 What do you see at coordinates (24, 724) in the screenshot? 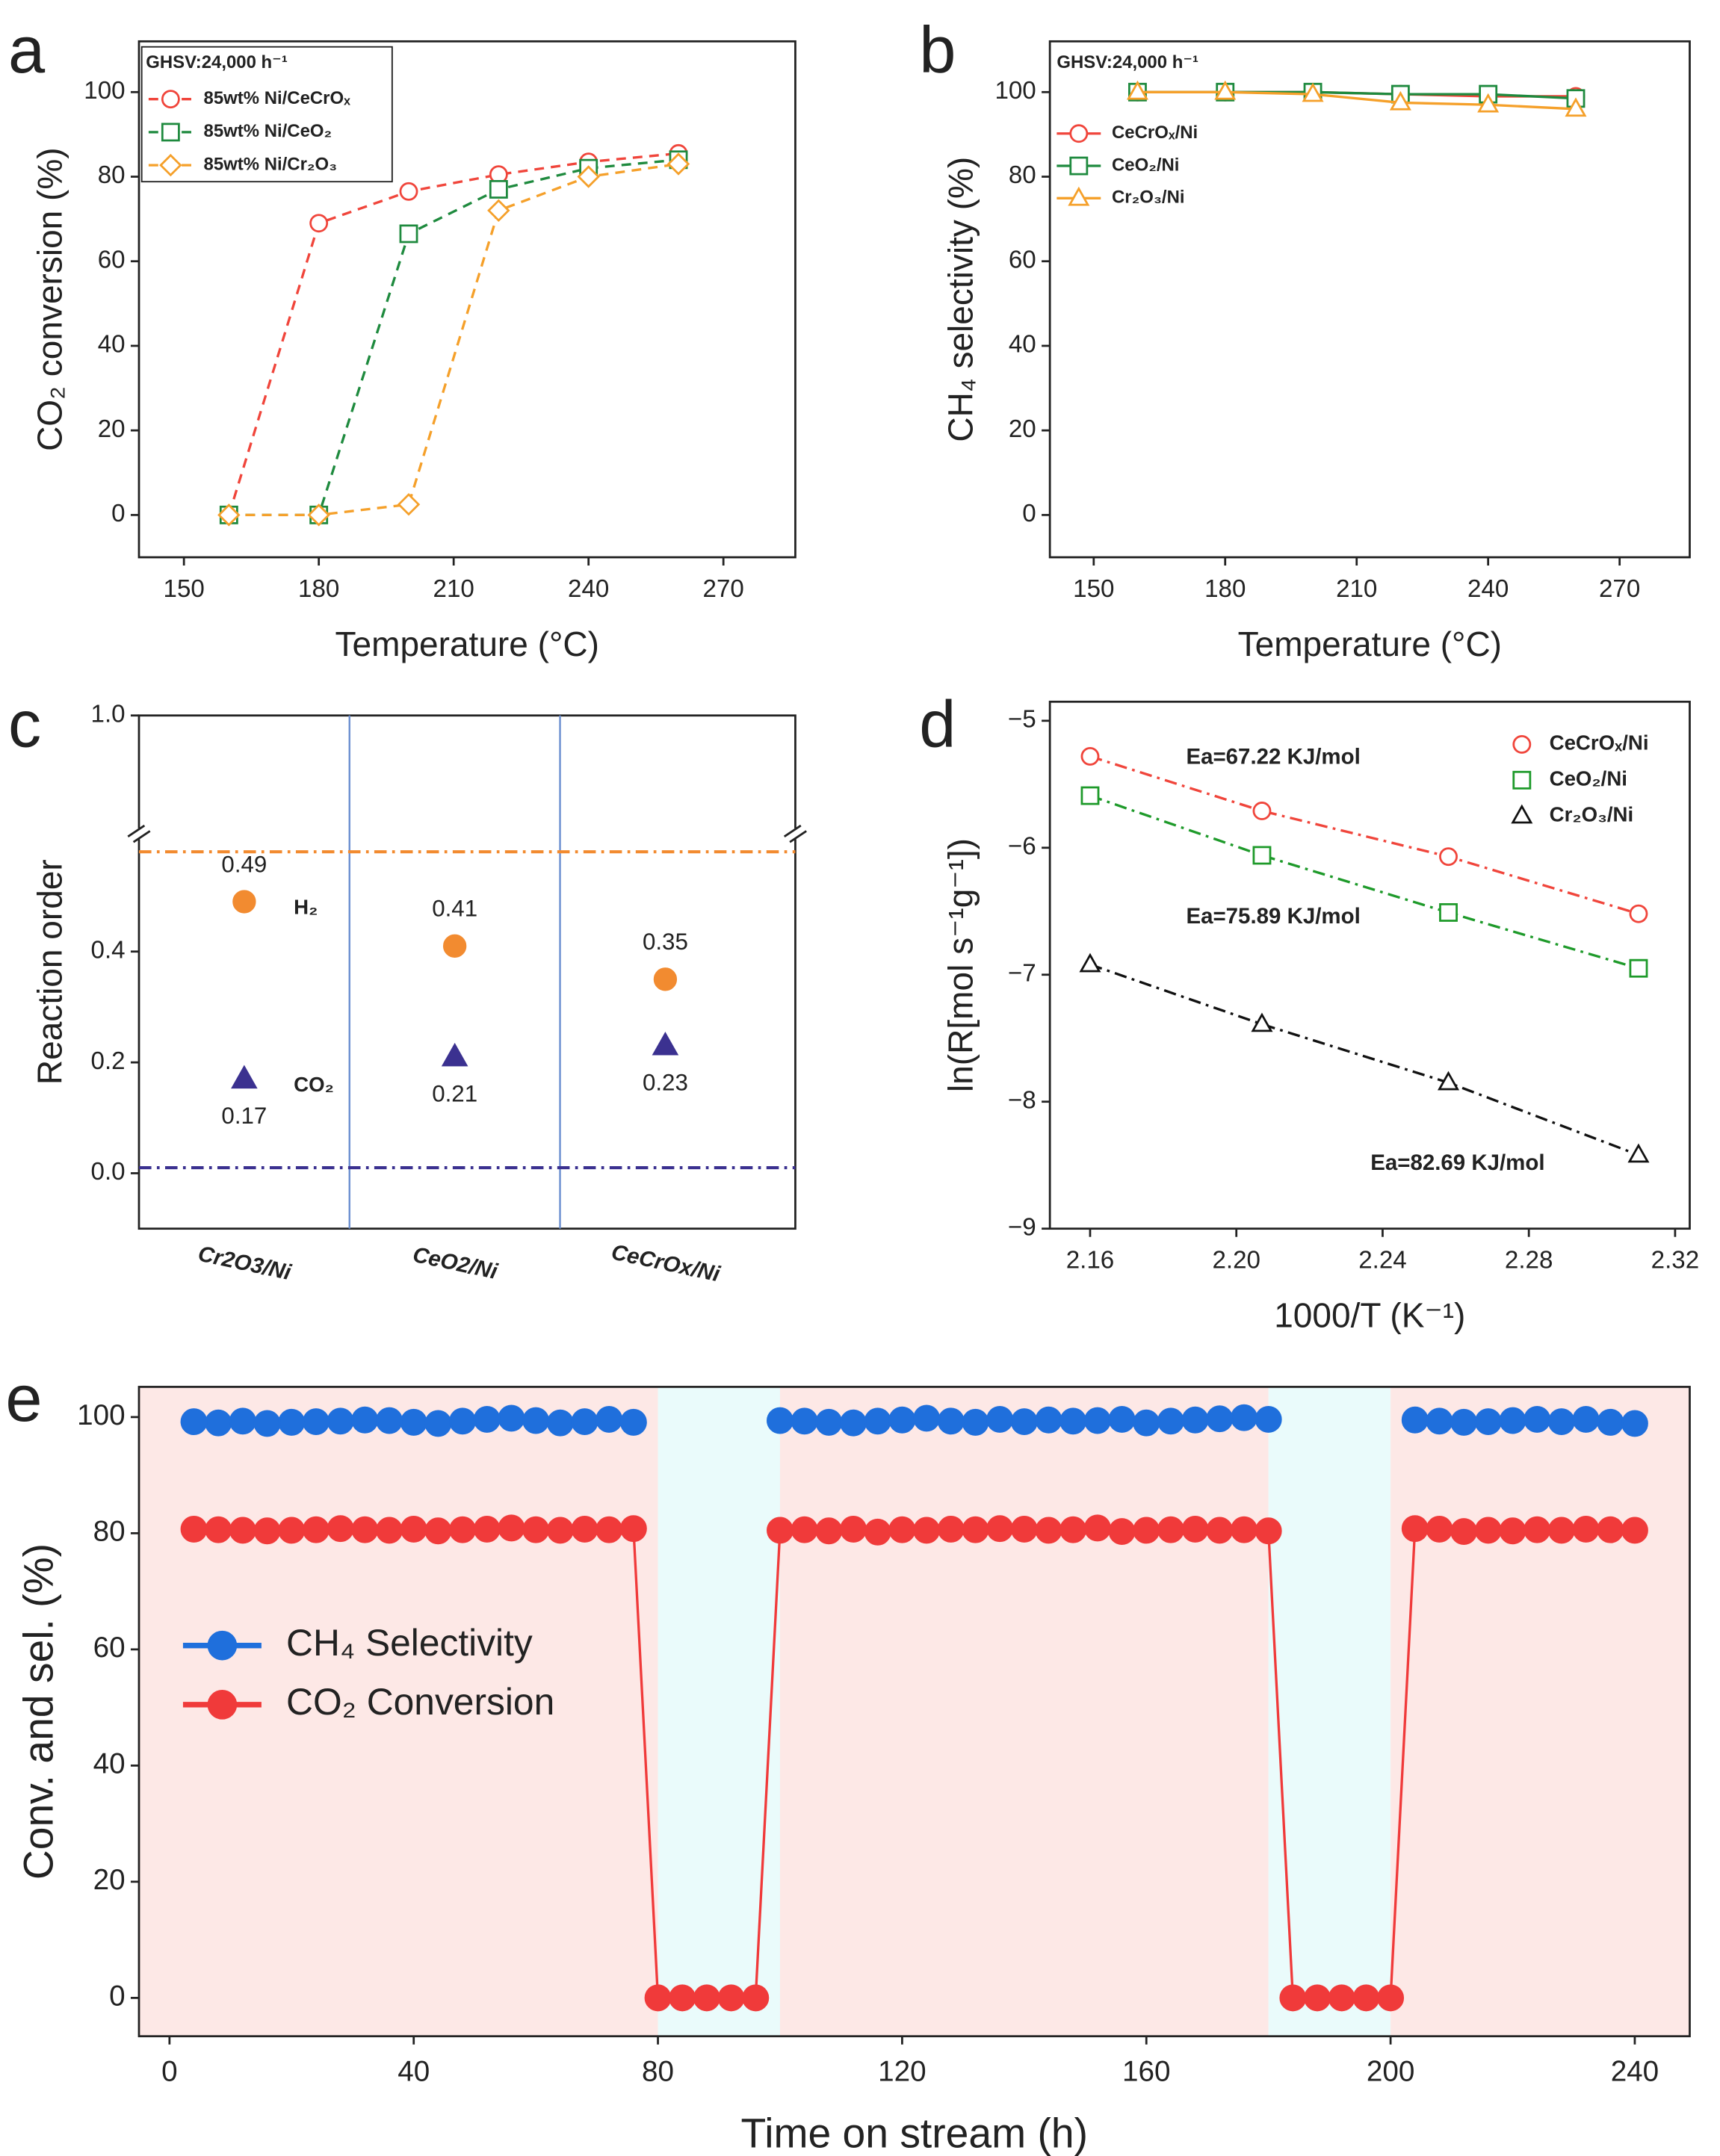
I see `panel-label: c` at bounding box center [24, 724].